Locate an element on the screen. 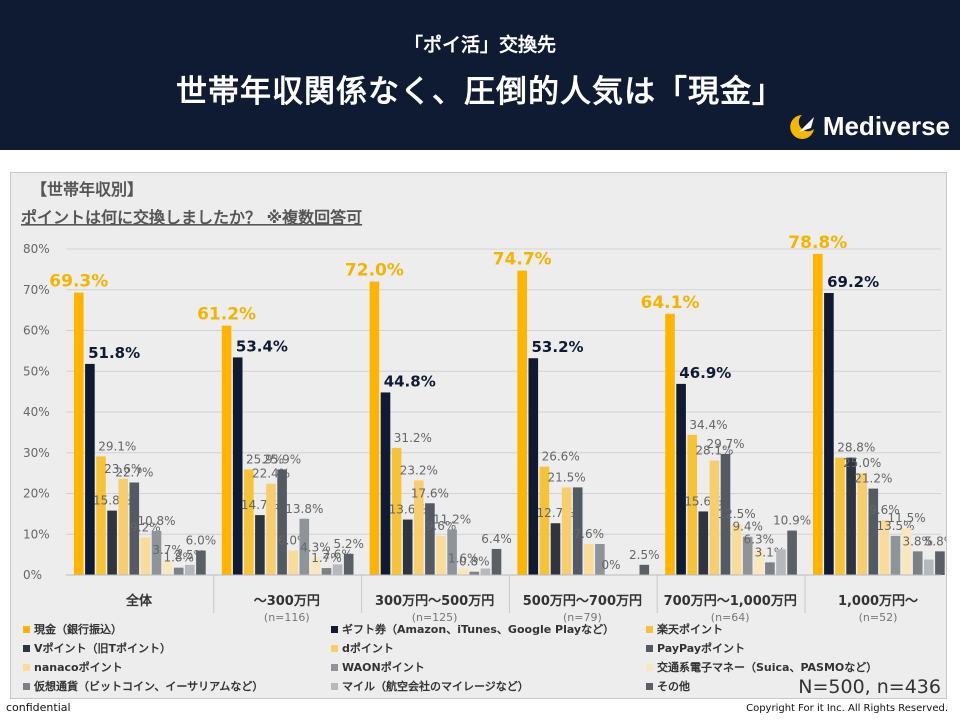  brand-name: Mediverse is located at coordinates (886, 126).